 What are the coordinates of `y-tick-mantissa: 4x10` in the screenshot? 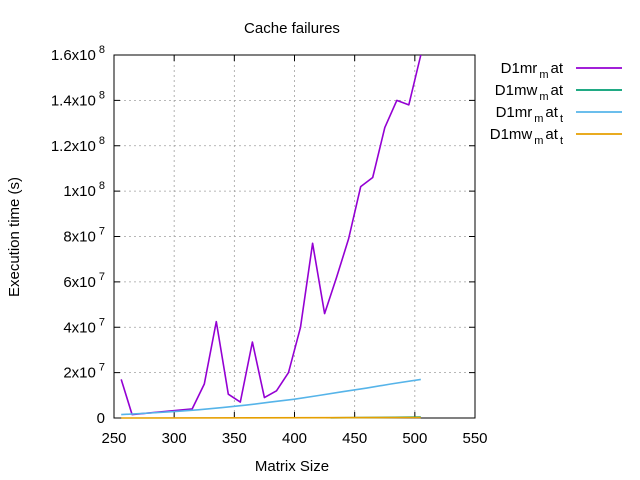 It's located at (79, 327).